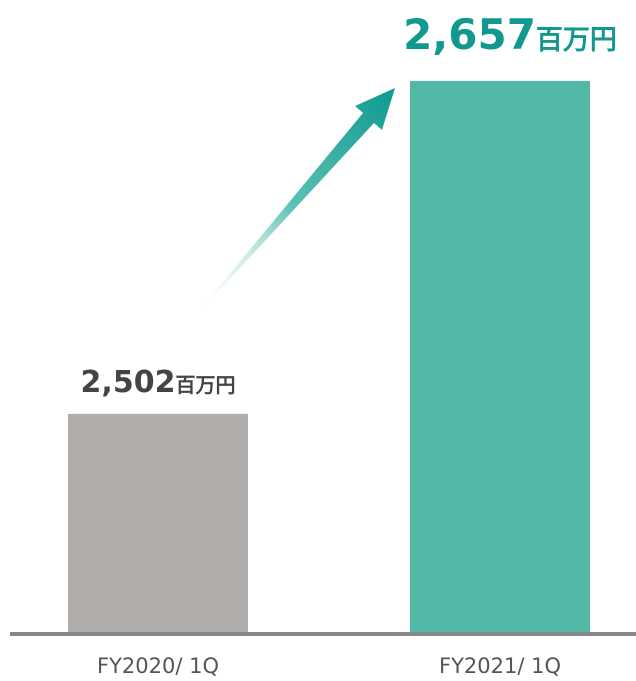 Image resolution: width=636 pixels, height=681 pixels. What do you see at coordinates (158, 666) in the screenshot?
I see `x-tick-label: FY2020/ 1Q` at bounding box center [158, 666].